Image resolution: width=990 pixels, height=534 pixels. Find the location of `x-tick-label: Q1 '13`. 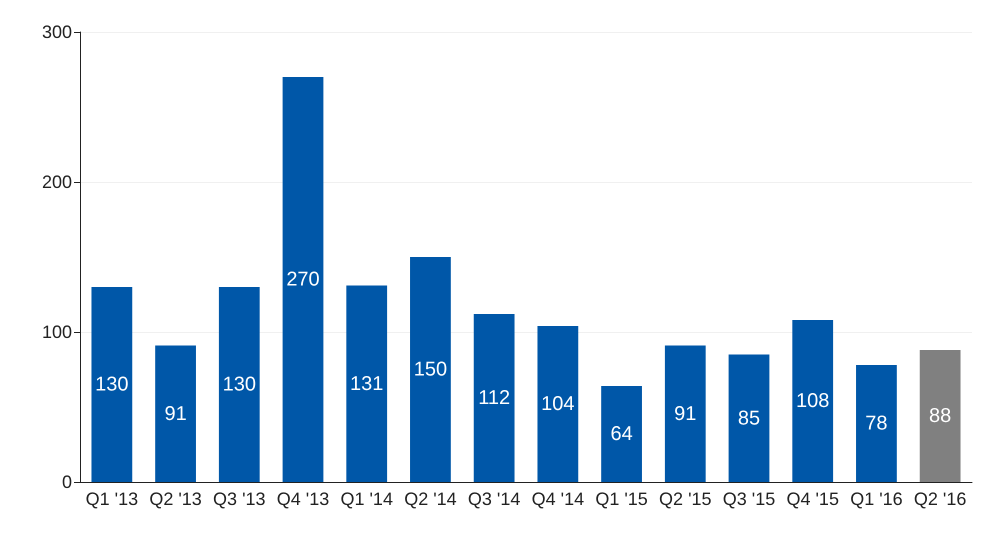

x-tick-label: Q1 '13 is located at coordinates (112, 499).